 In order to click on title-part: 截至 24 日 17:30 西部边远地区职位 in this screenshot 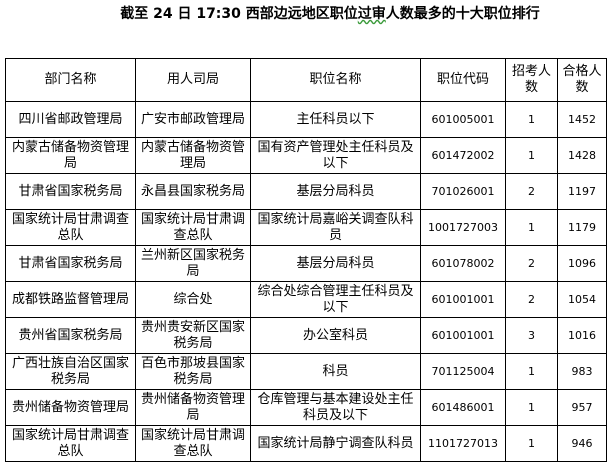, I will do `click(239, 14)`.